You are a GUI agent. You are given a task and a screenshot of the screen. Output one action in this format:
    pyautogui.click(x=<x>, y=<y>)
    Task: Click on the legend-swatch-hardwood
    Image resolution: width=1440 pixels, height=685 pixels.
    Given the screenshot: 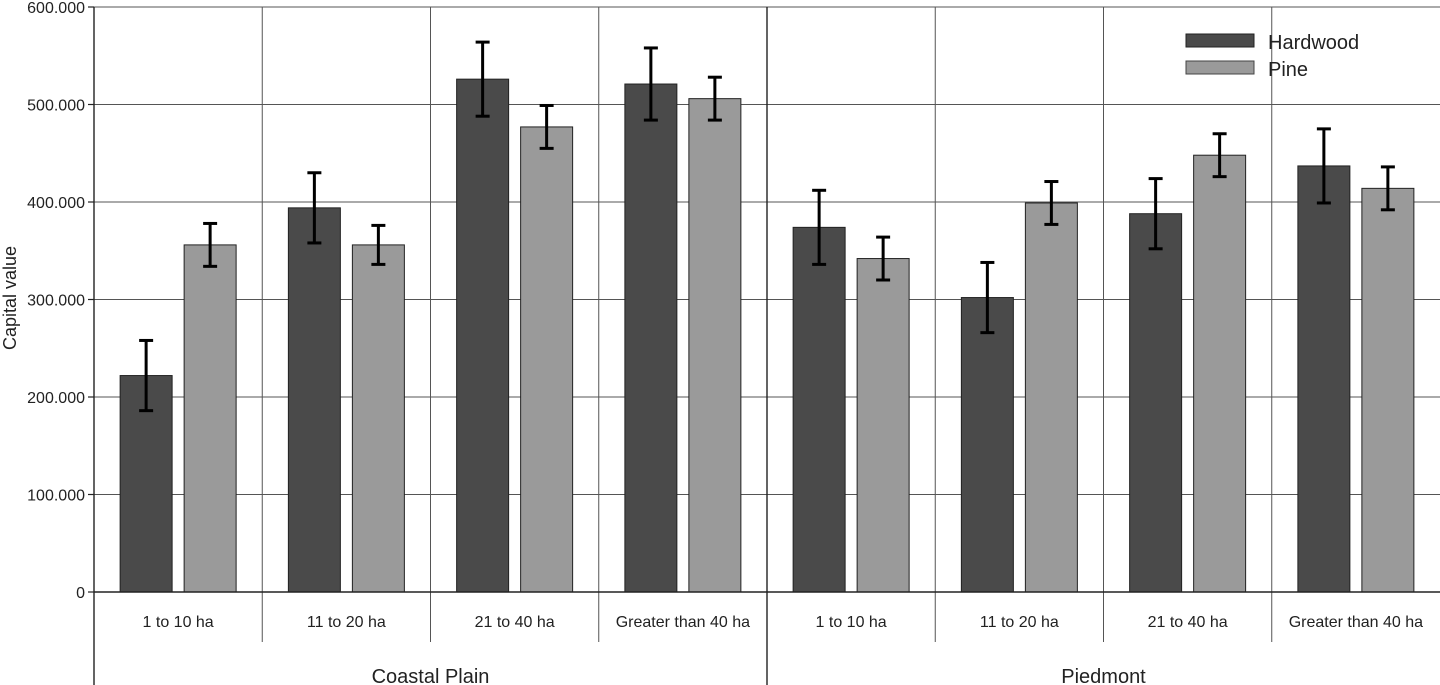 What is the action you would take?
    pyautogui.click(x=1220, y=40)
    